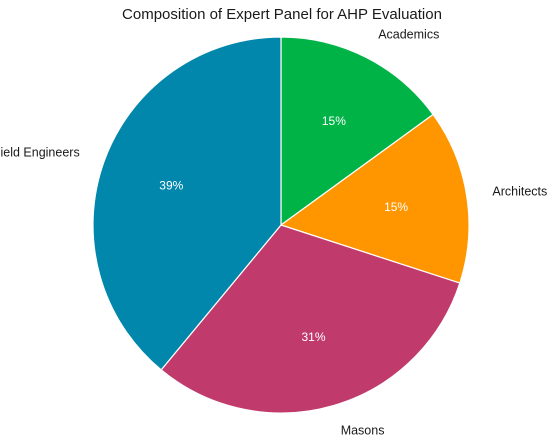  I want to click on slice-architects, so click(374, 198).